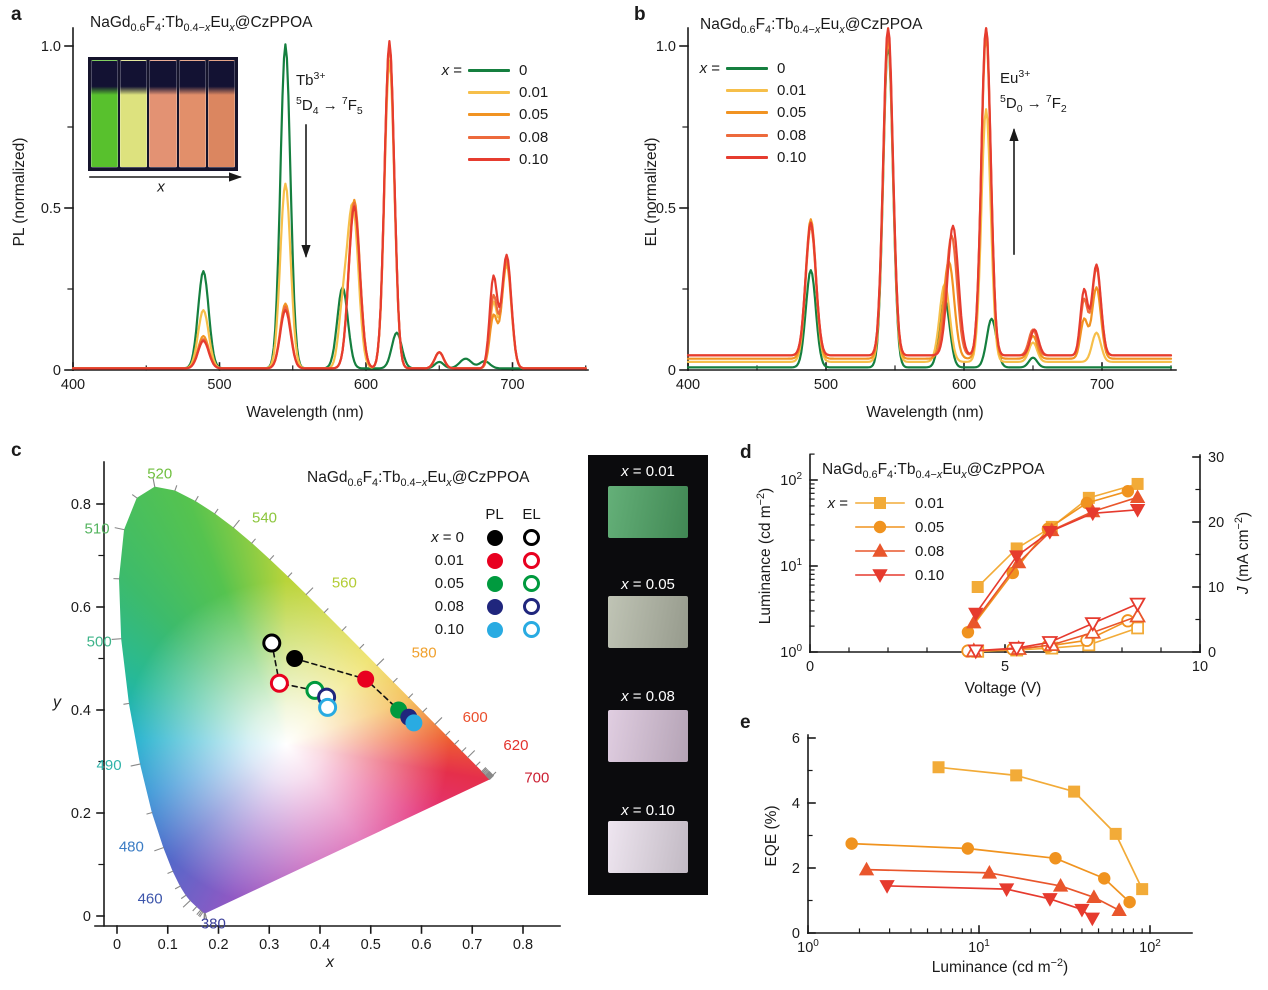 Image resolution: width=1268 pixels, height=990 pixels. Describe the element at coordinates (451, 629) in the screenshot. I see `pl-el-legend-row: 0.10` at that location.